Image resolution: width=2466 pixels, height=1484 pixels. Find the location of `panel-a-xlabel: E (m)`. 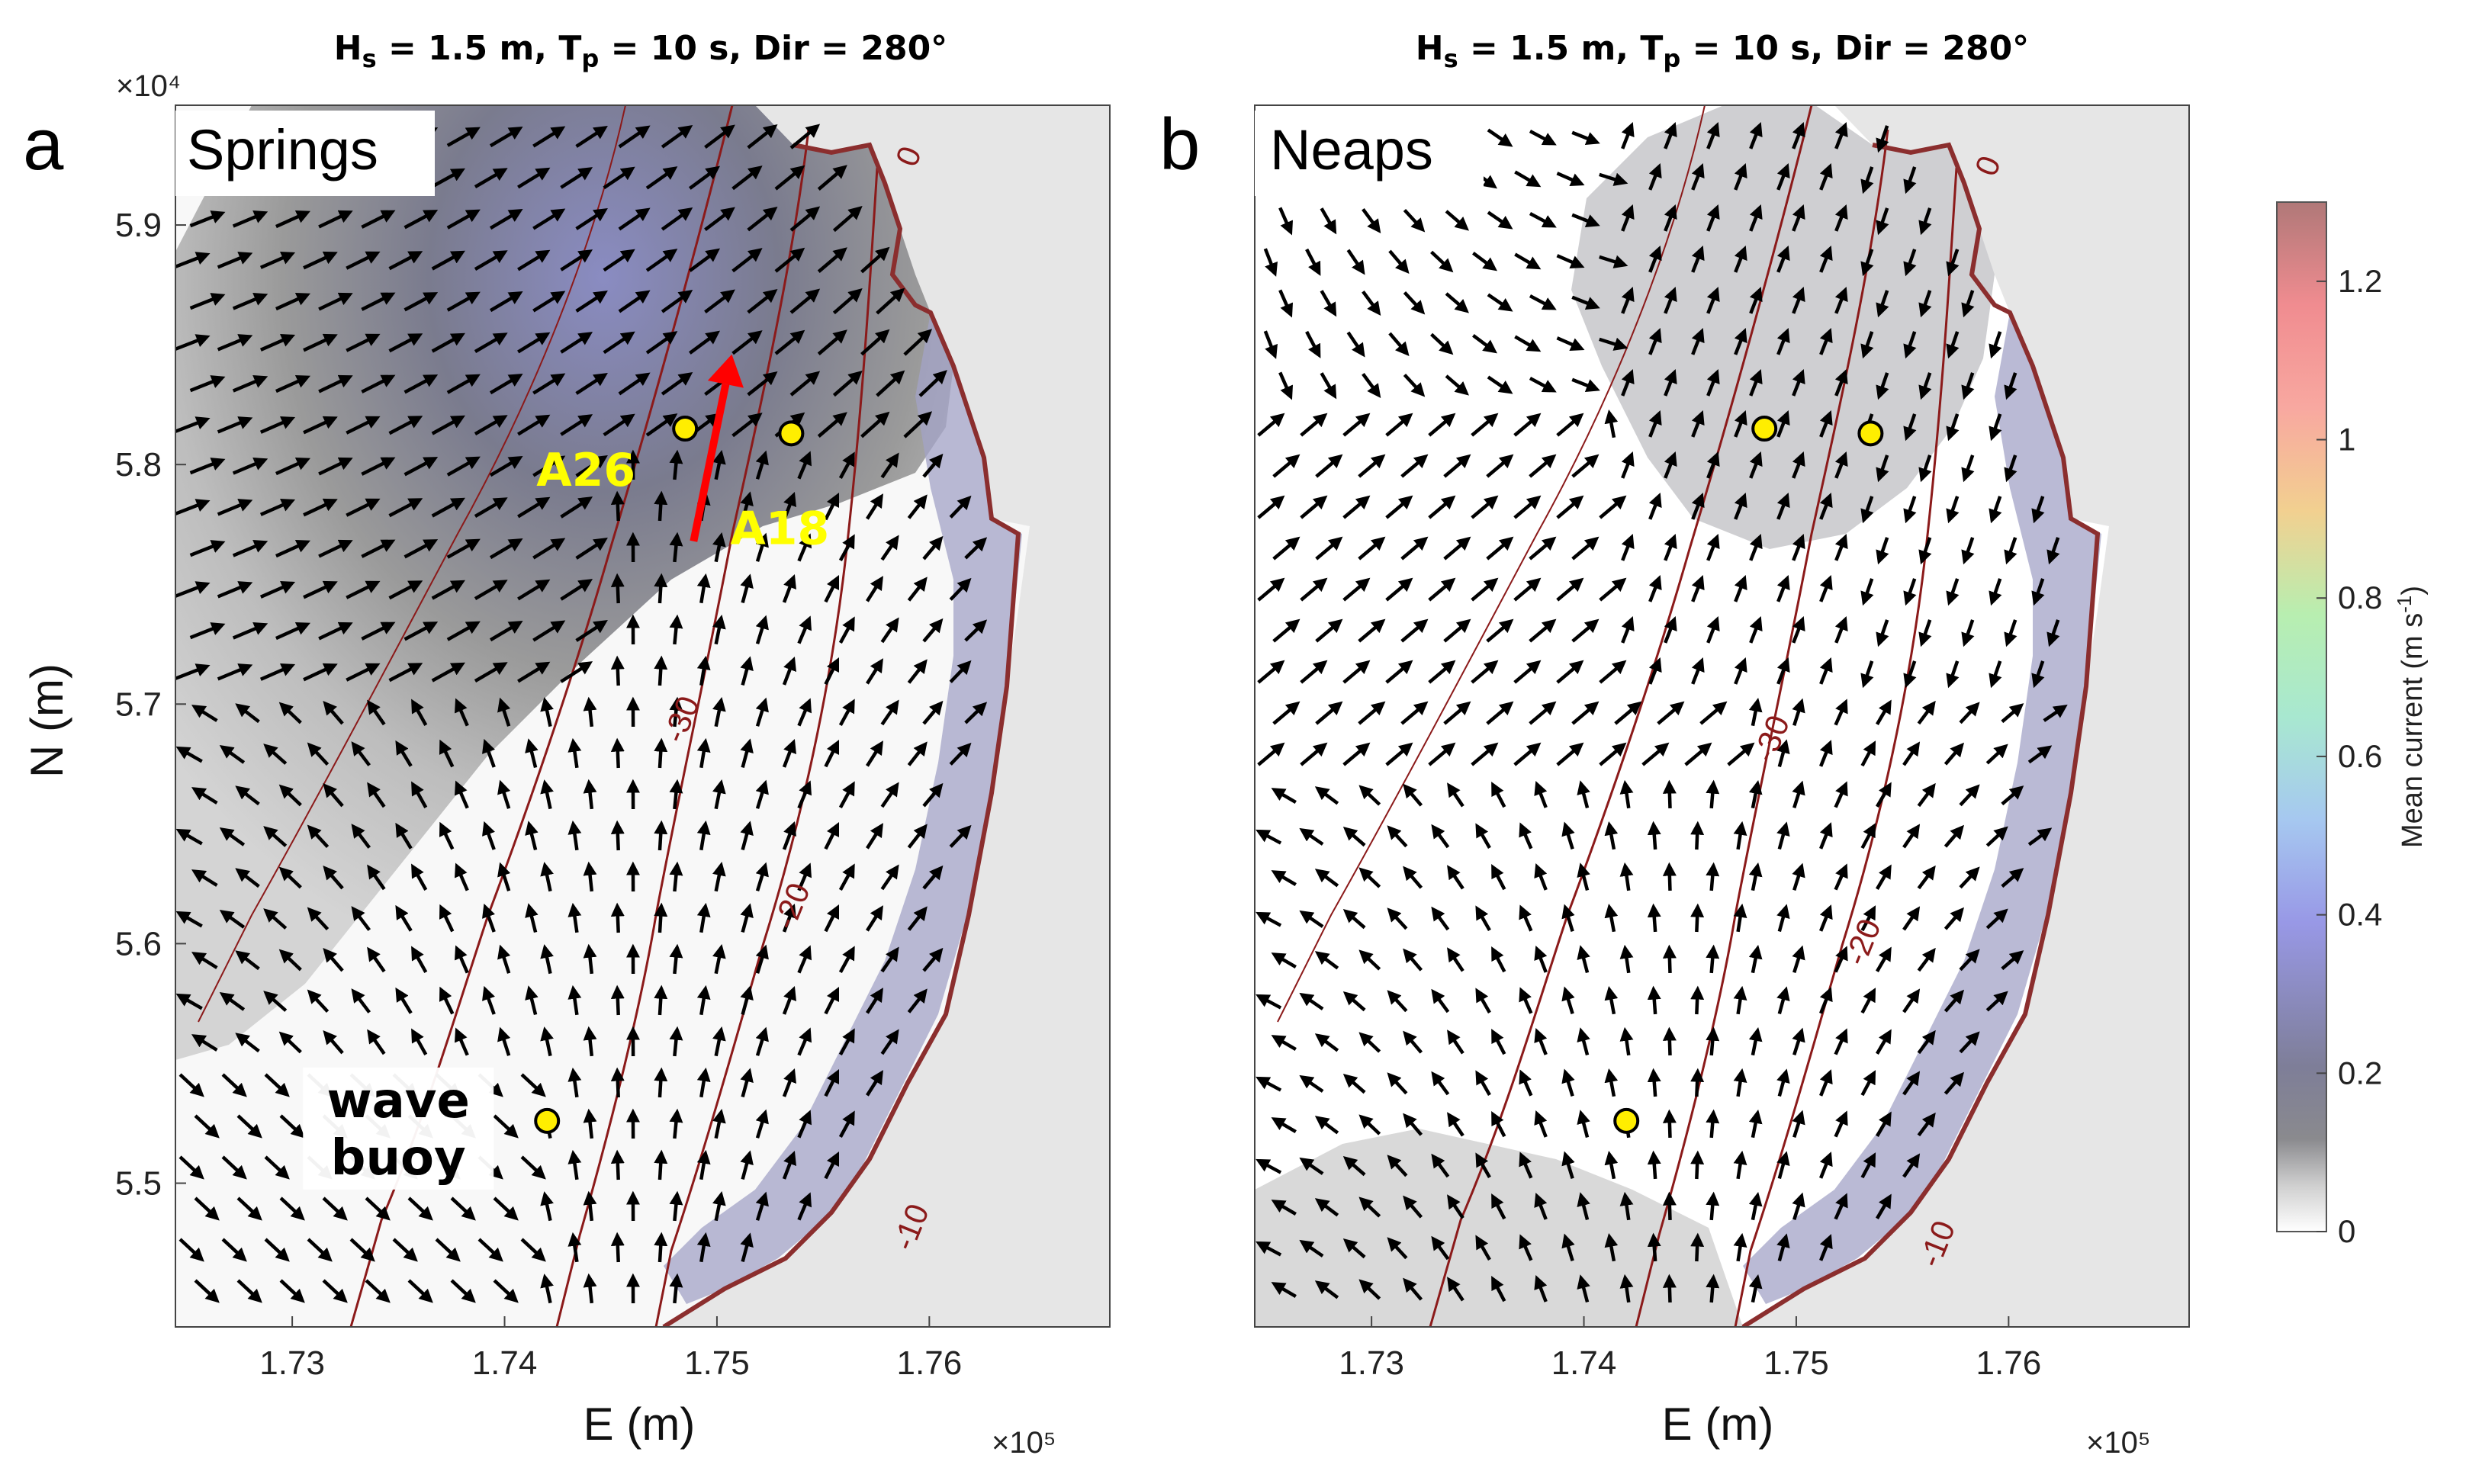

panel-a-xlabel: E (m) is located at coordinates (640, 1425).